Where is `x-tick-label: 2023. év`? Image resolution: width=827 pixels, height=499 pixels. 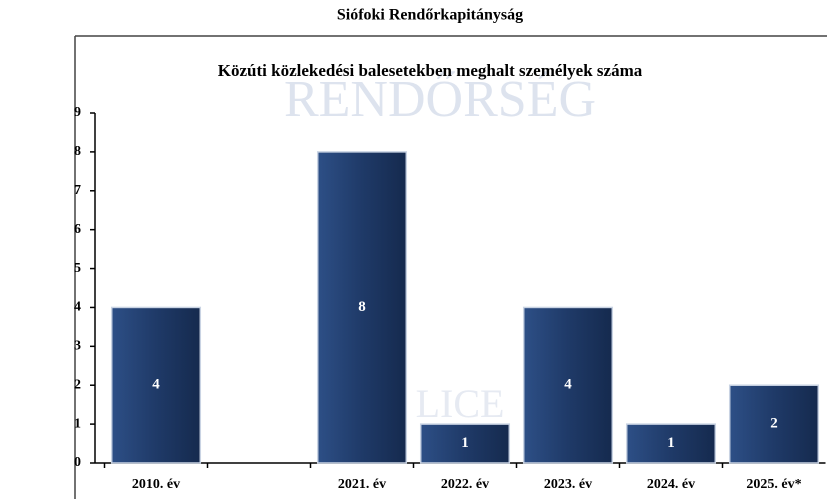 x-tick-label: 2023. év is located at coordinates (568, 484).